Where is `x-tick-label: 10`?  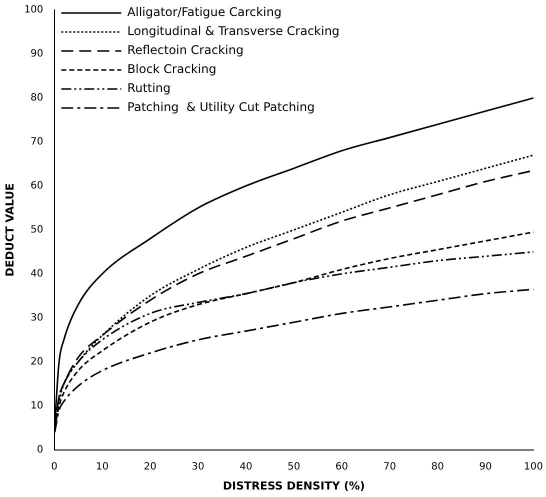
x-tick-label: 10 is located at coordinates (102, 466).